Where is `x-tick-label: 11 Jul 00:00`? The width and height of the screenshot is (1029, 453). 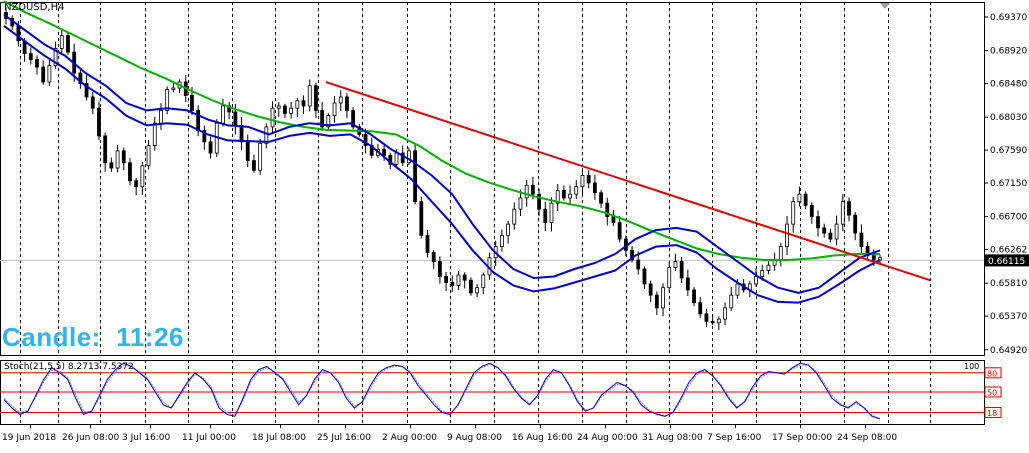 x-tick-label: 11 Jul 00:00 is located at coordinates (209, 438).